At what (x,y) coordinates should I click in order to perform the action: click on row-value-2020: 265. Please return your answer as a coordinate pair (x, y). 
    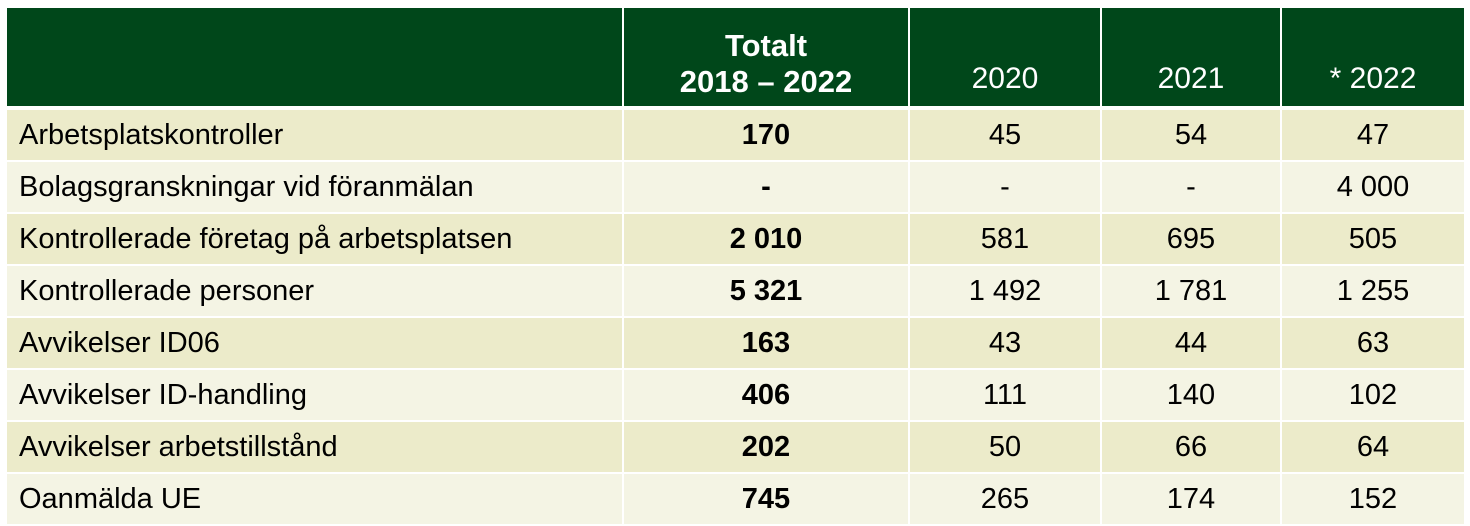
    Looking at the image, I should click on (1006, 500).